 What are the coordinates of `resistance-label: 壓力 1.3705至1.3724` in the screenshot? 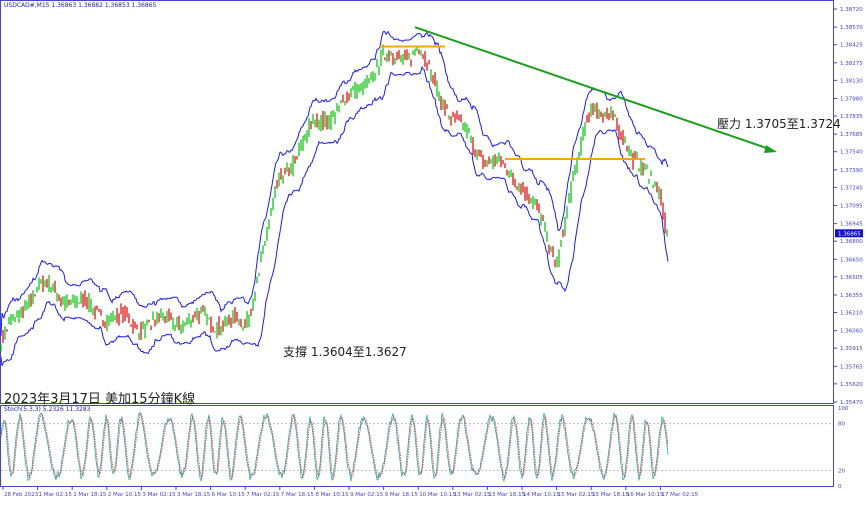 It's located at (779, 124).